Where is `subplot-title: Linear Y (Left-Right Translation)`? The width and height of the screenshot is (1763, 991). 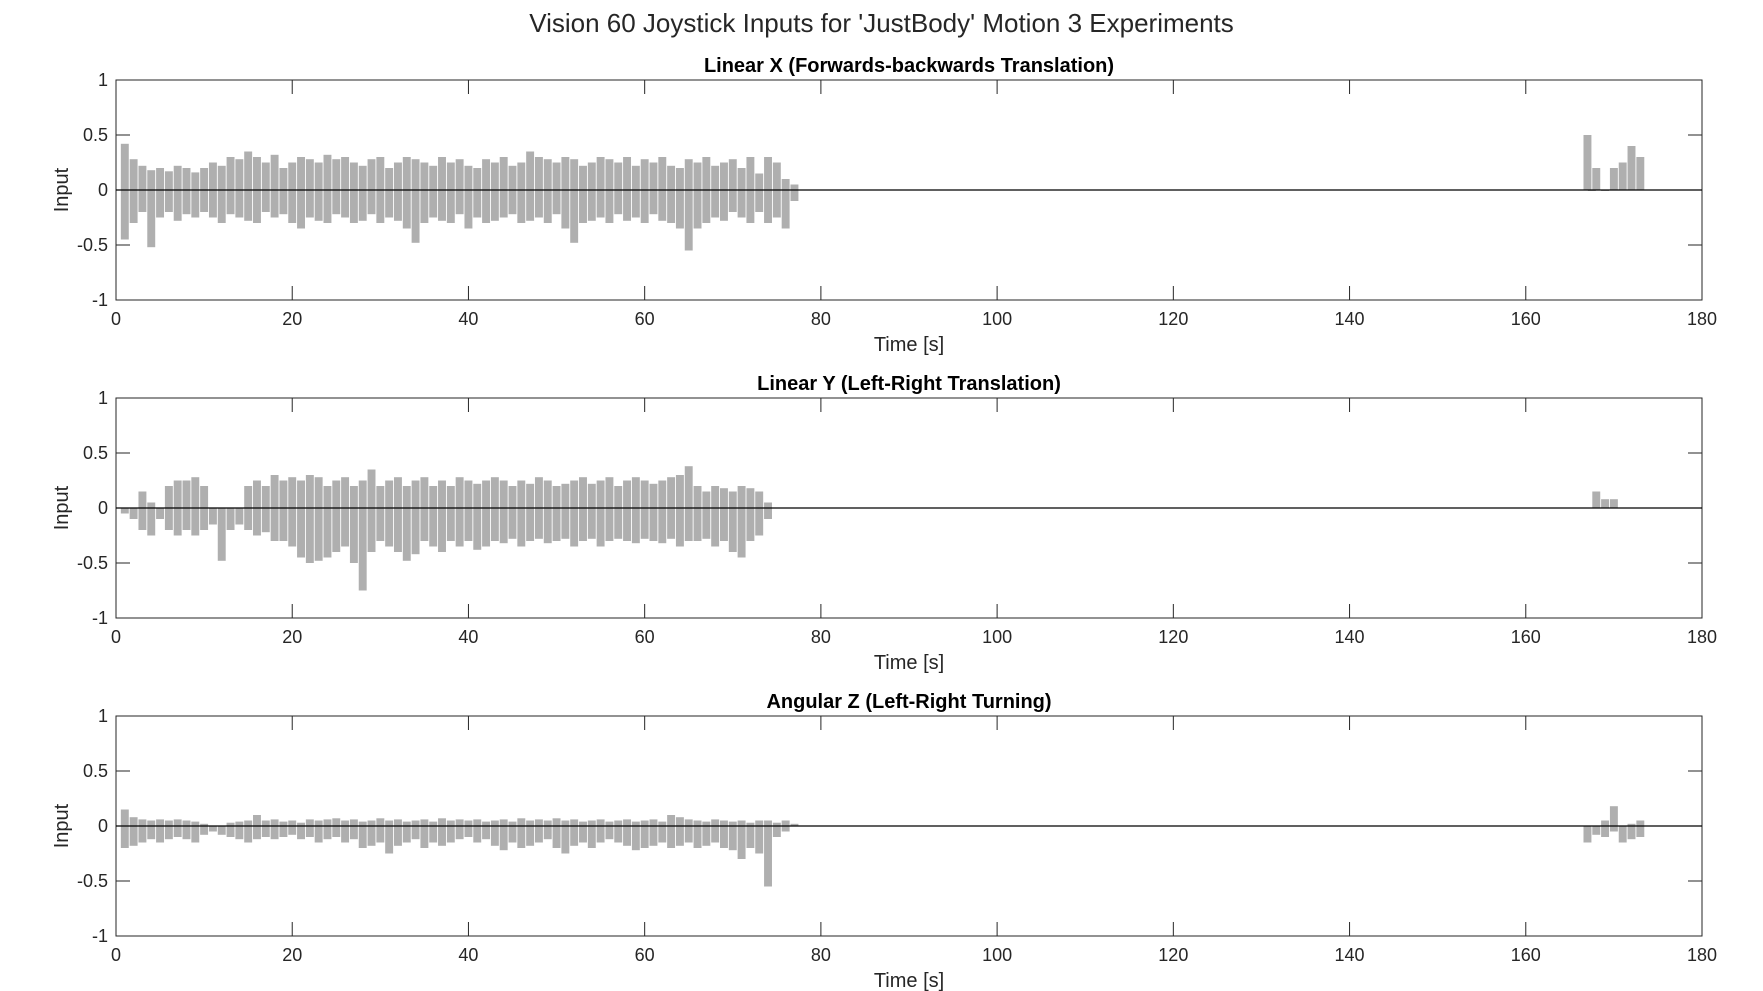
subplot-title: Linear Y (Left-Right Translation) is located at coordinates (909, 384).